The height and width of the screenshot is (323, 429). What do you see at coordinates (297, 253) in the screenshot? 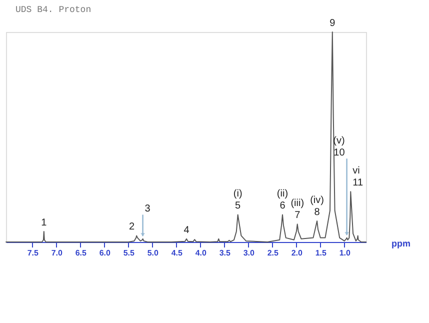
I see `x-tick-label: 2.0` at bounding box center [297, 253].